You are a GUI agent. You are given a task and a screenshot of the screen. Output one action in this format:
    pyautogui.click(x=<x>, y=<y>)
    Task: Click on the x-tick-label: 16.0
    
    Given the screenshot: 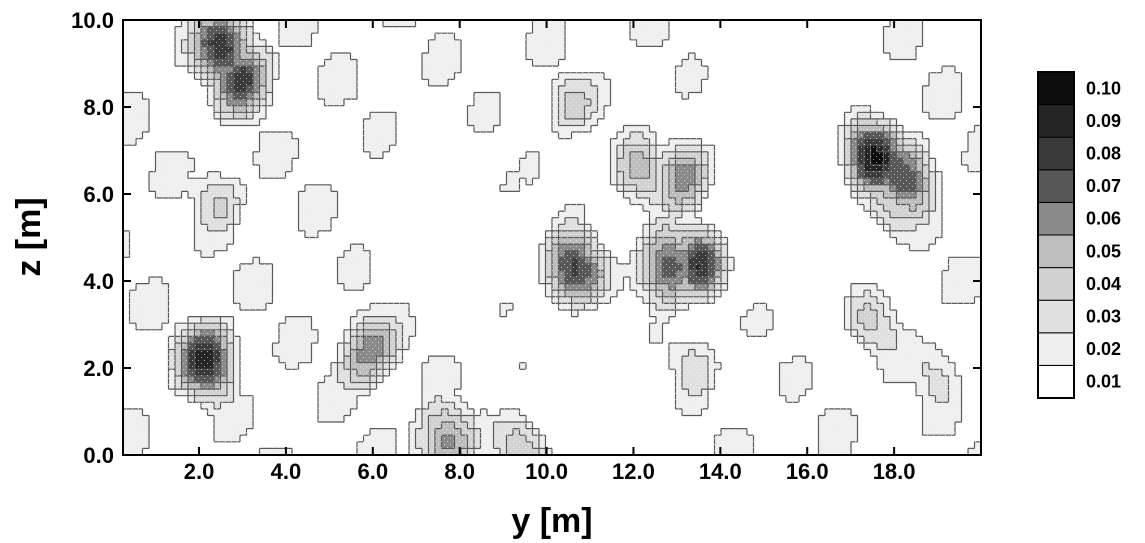 What is the action you would take?
    pyautogui.click(x=807, y=471)
    